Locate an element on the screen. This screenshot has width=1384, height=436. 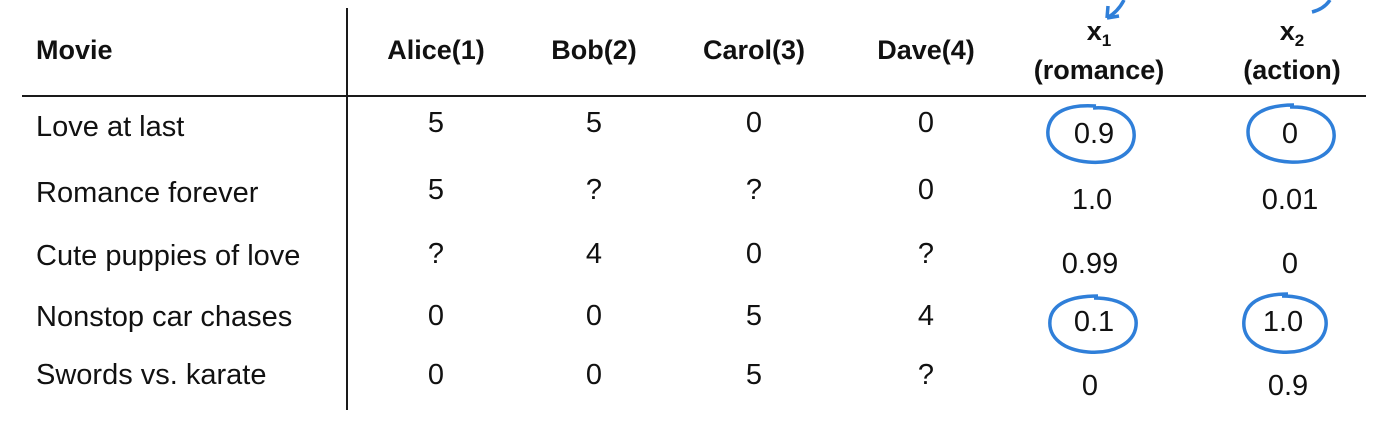
movie-title: Cute puppies of love is located at coordinates (168, 256).